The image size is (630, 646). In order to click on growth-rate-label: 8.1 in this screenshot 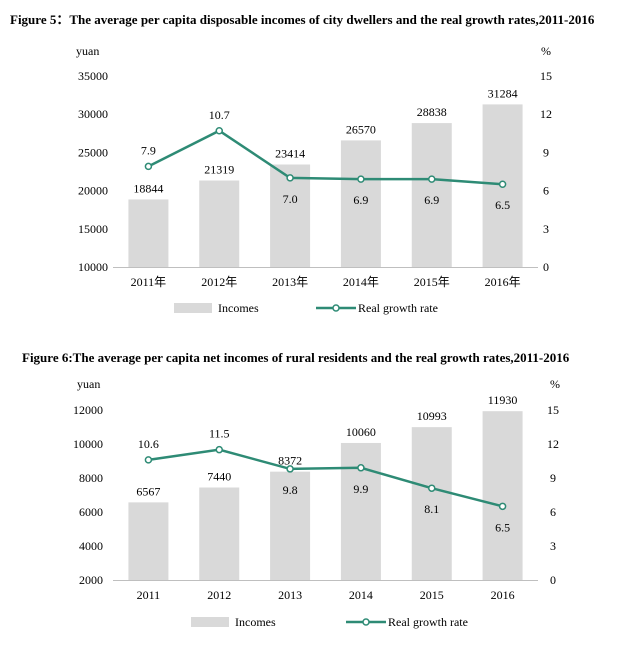, I will do `click(431, 509)`.